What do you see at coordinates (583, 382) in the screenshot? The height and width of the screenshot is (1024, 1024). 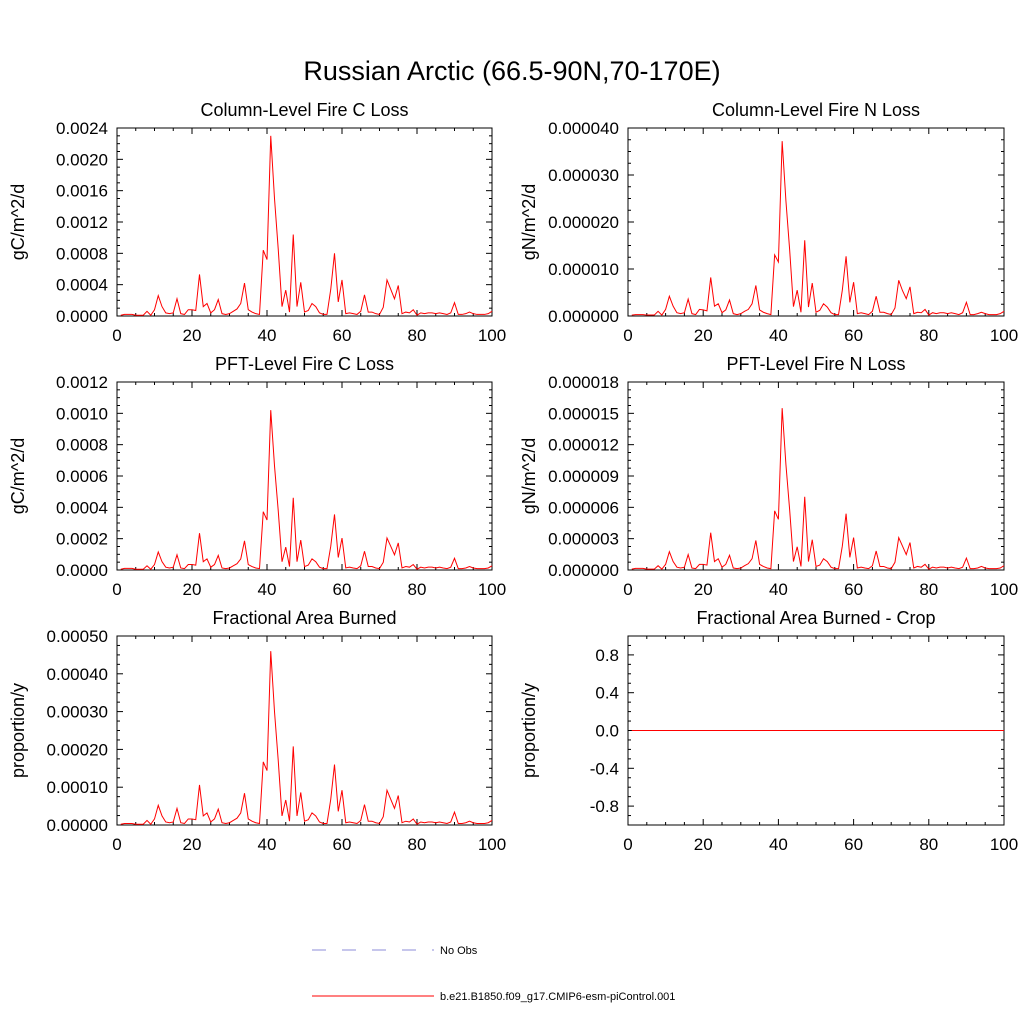 I see `y-tick-label: 0.000018` at bounding box center [583, 382].